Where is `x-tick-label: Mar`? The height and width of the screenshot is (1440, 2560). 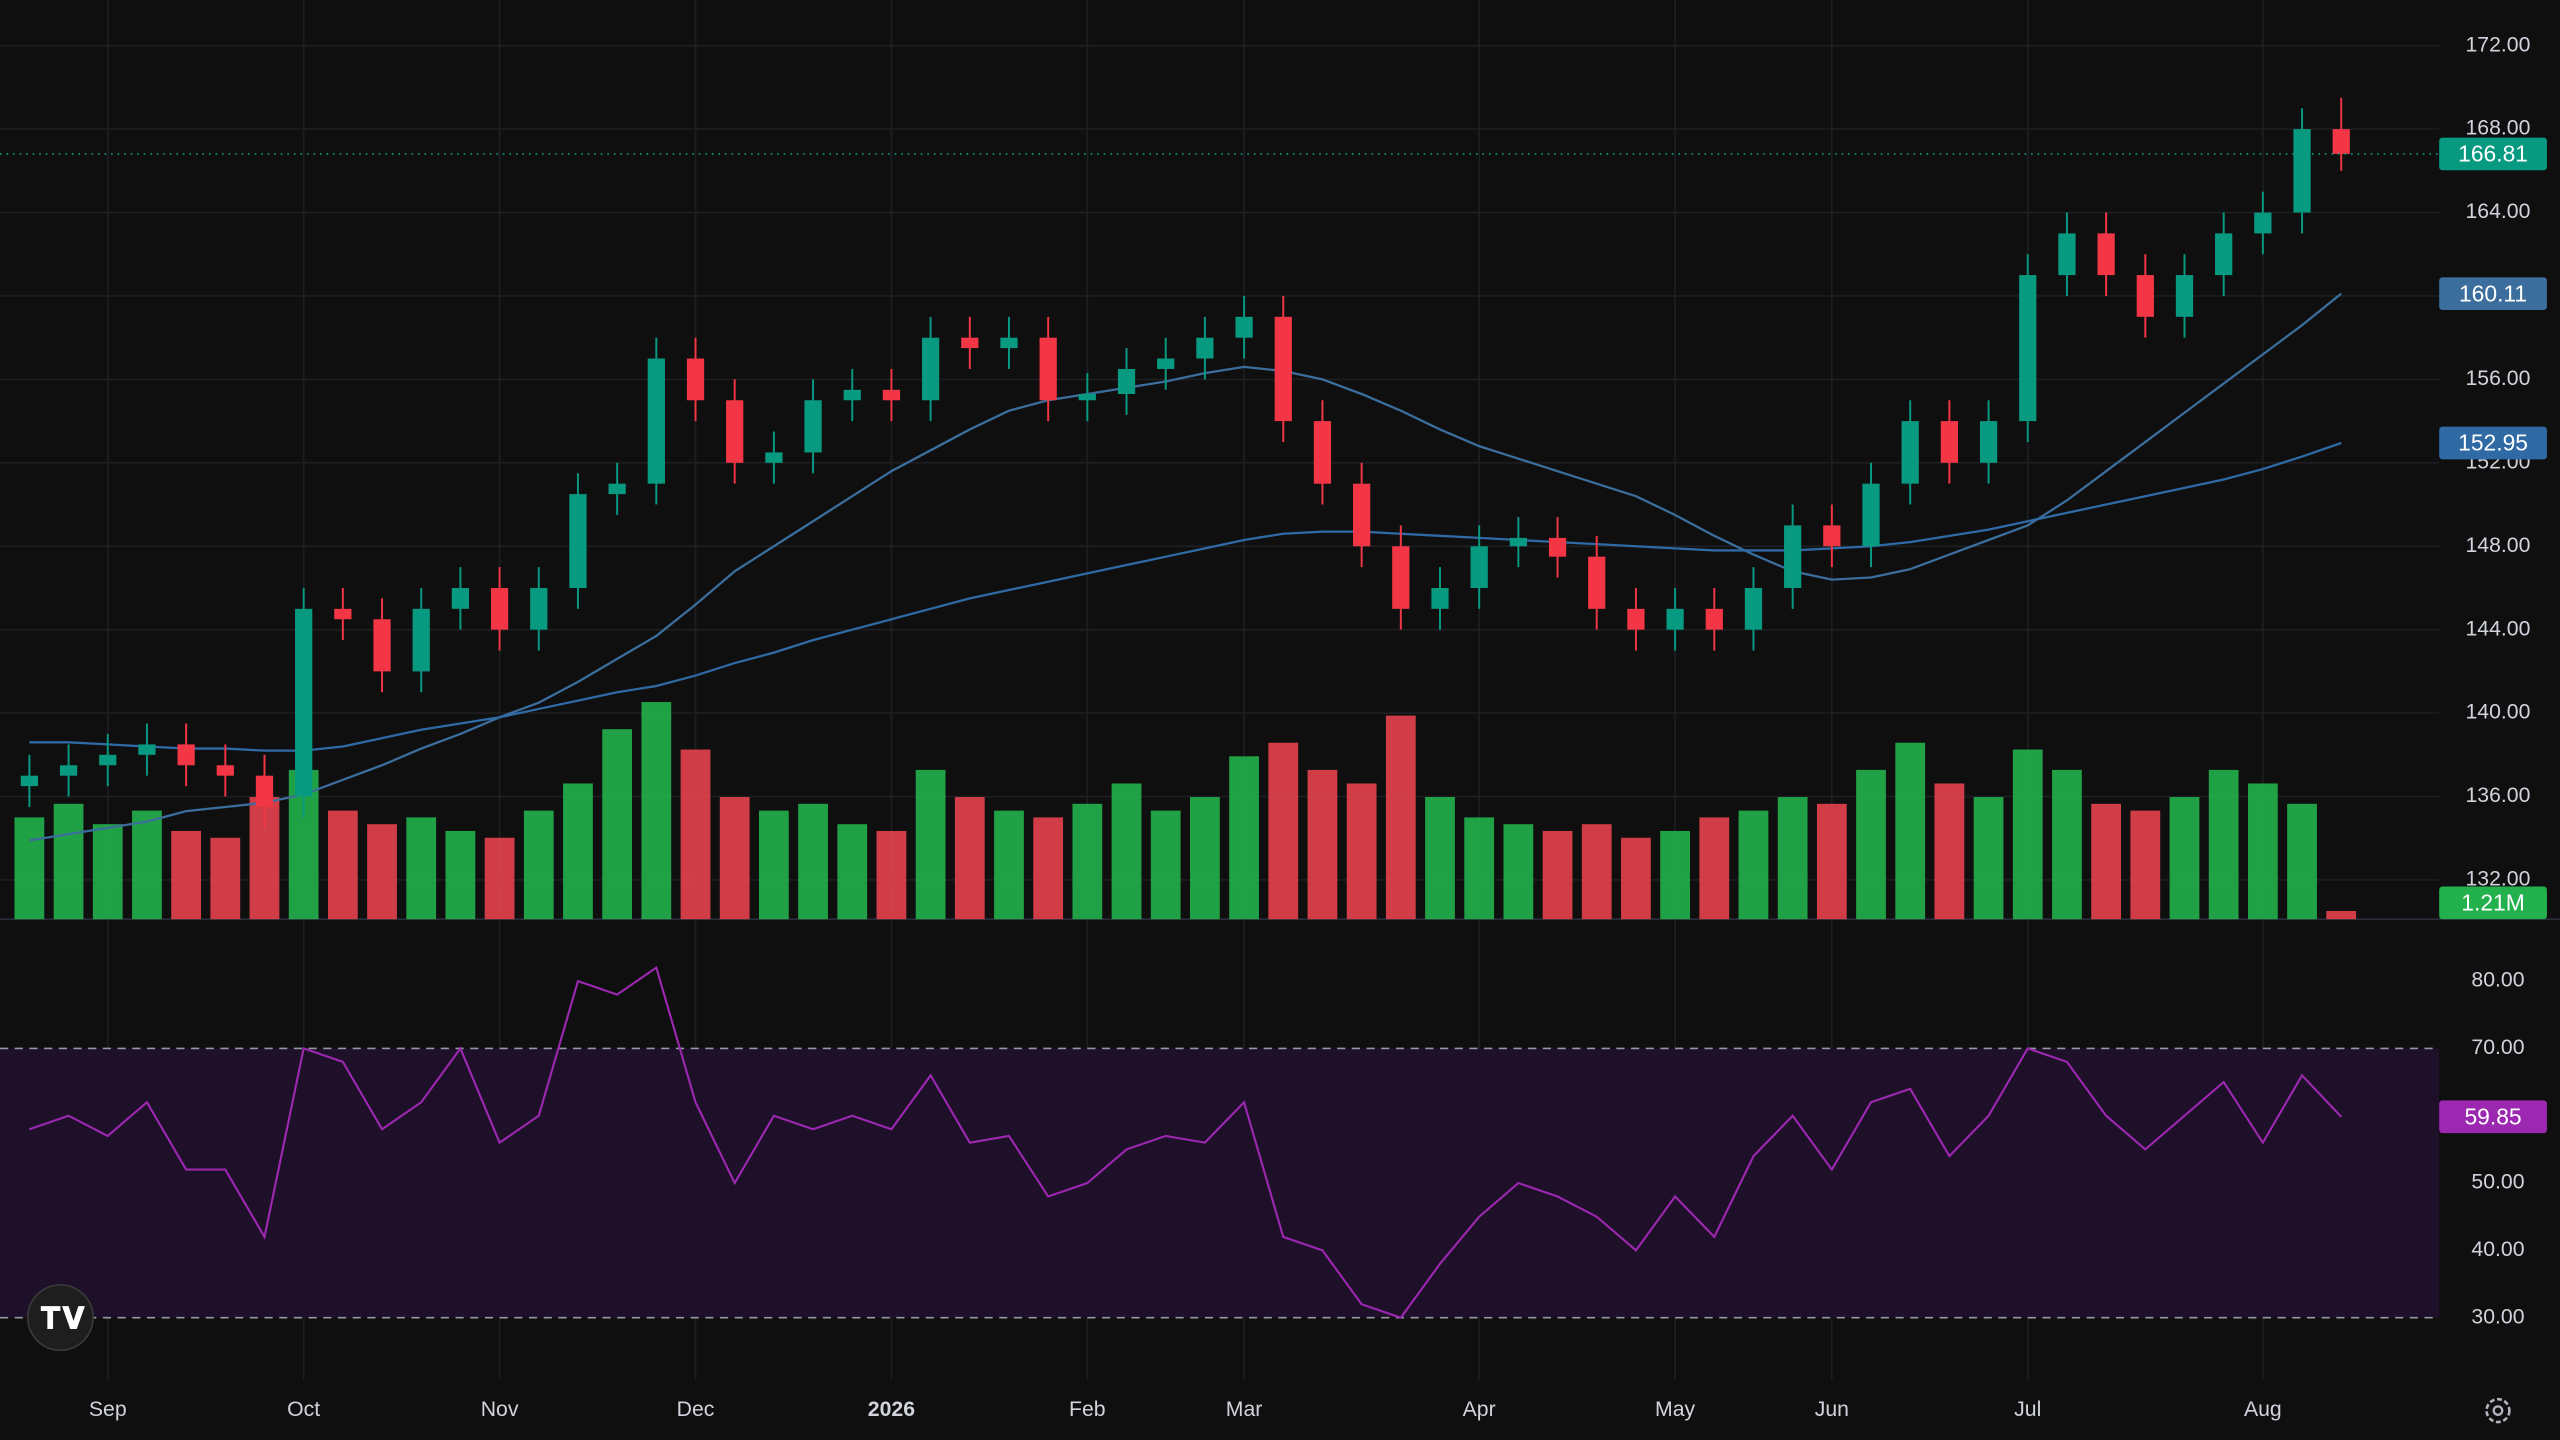 x-tick-label: Mar is located at coordinates (1244, 1409).